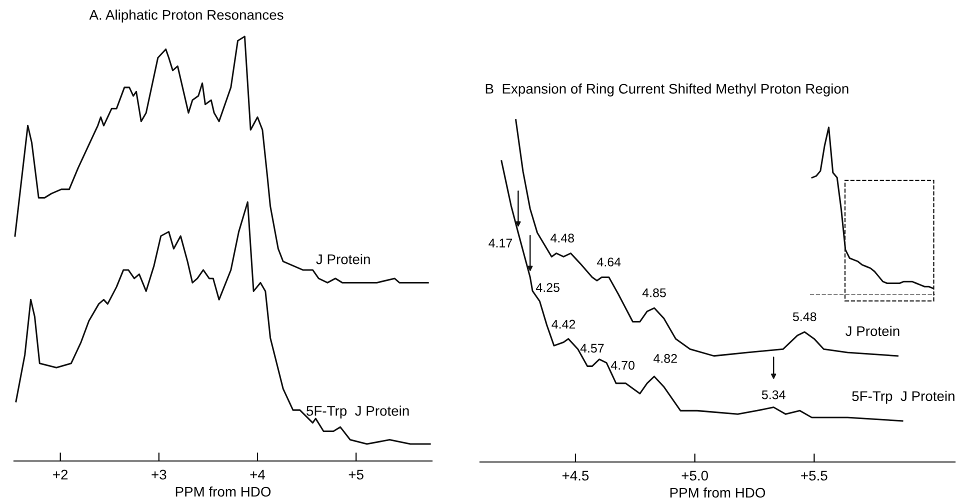  What do you see at coordinates (667, 89) in the screenshot?
I see `chart-title: B Expansion of Ring Current Shifted Methyl Proton Region` at bounding box center [667, 89].